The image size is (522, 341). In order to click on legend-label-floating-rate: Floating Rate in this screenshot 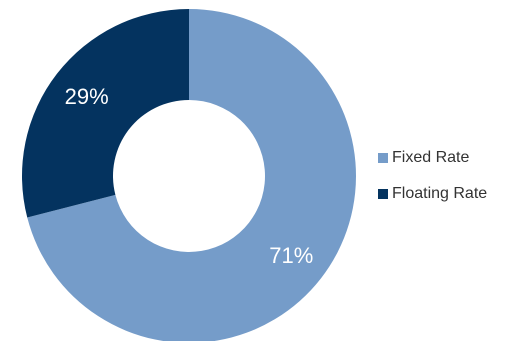, I will do `click(440, 193)`.